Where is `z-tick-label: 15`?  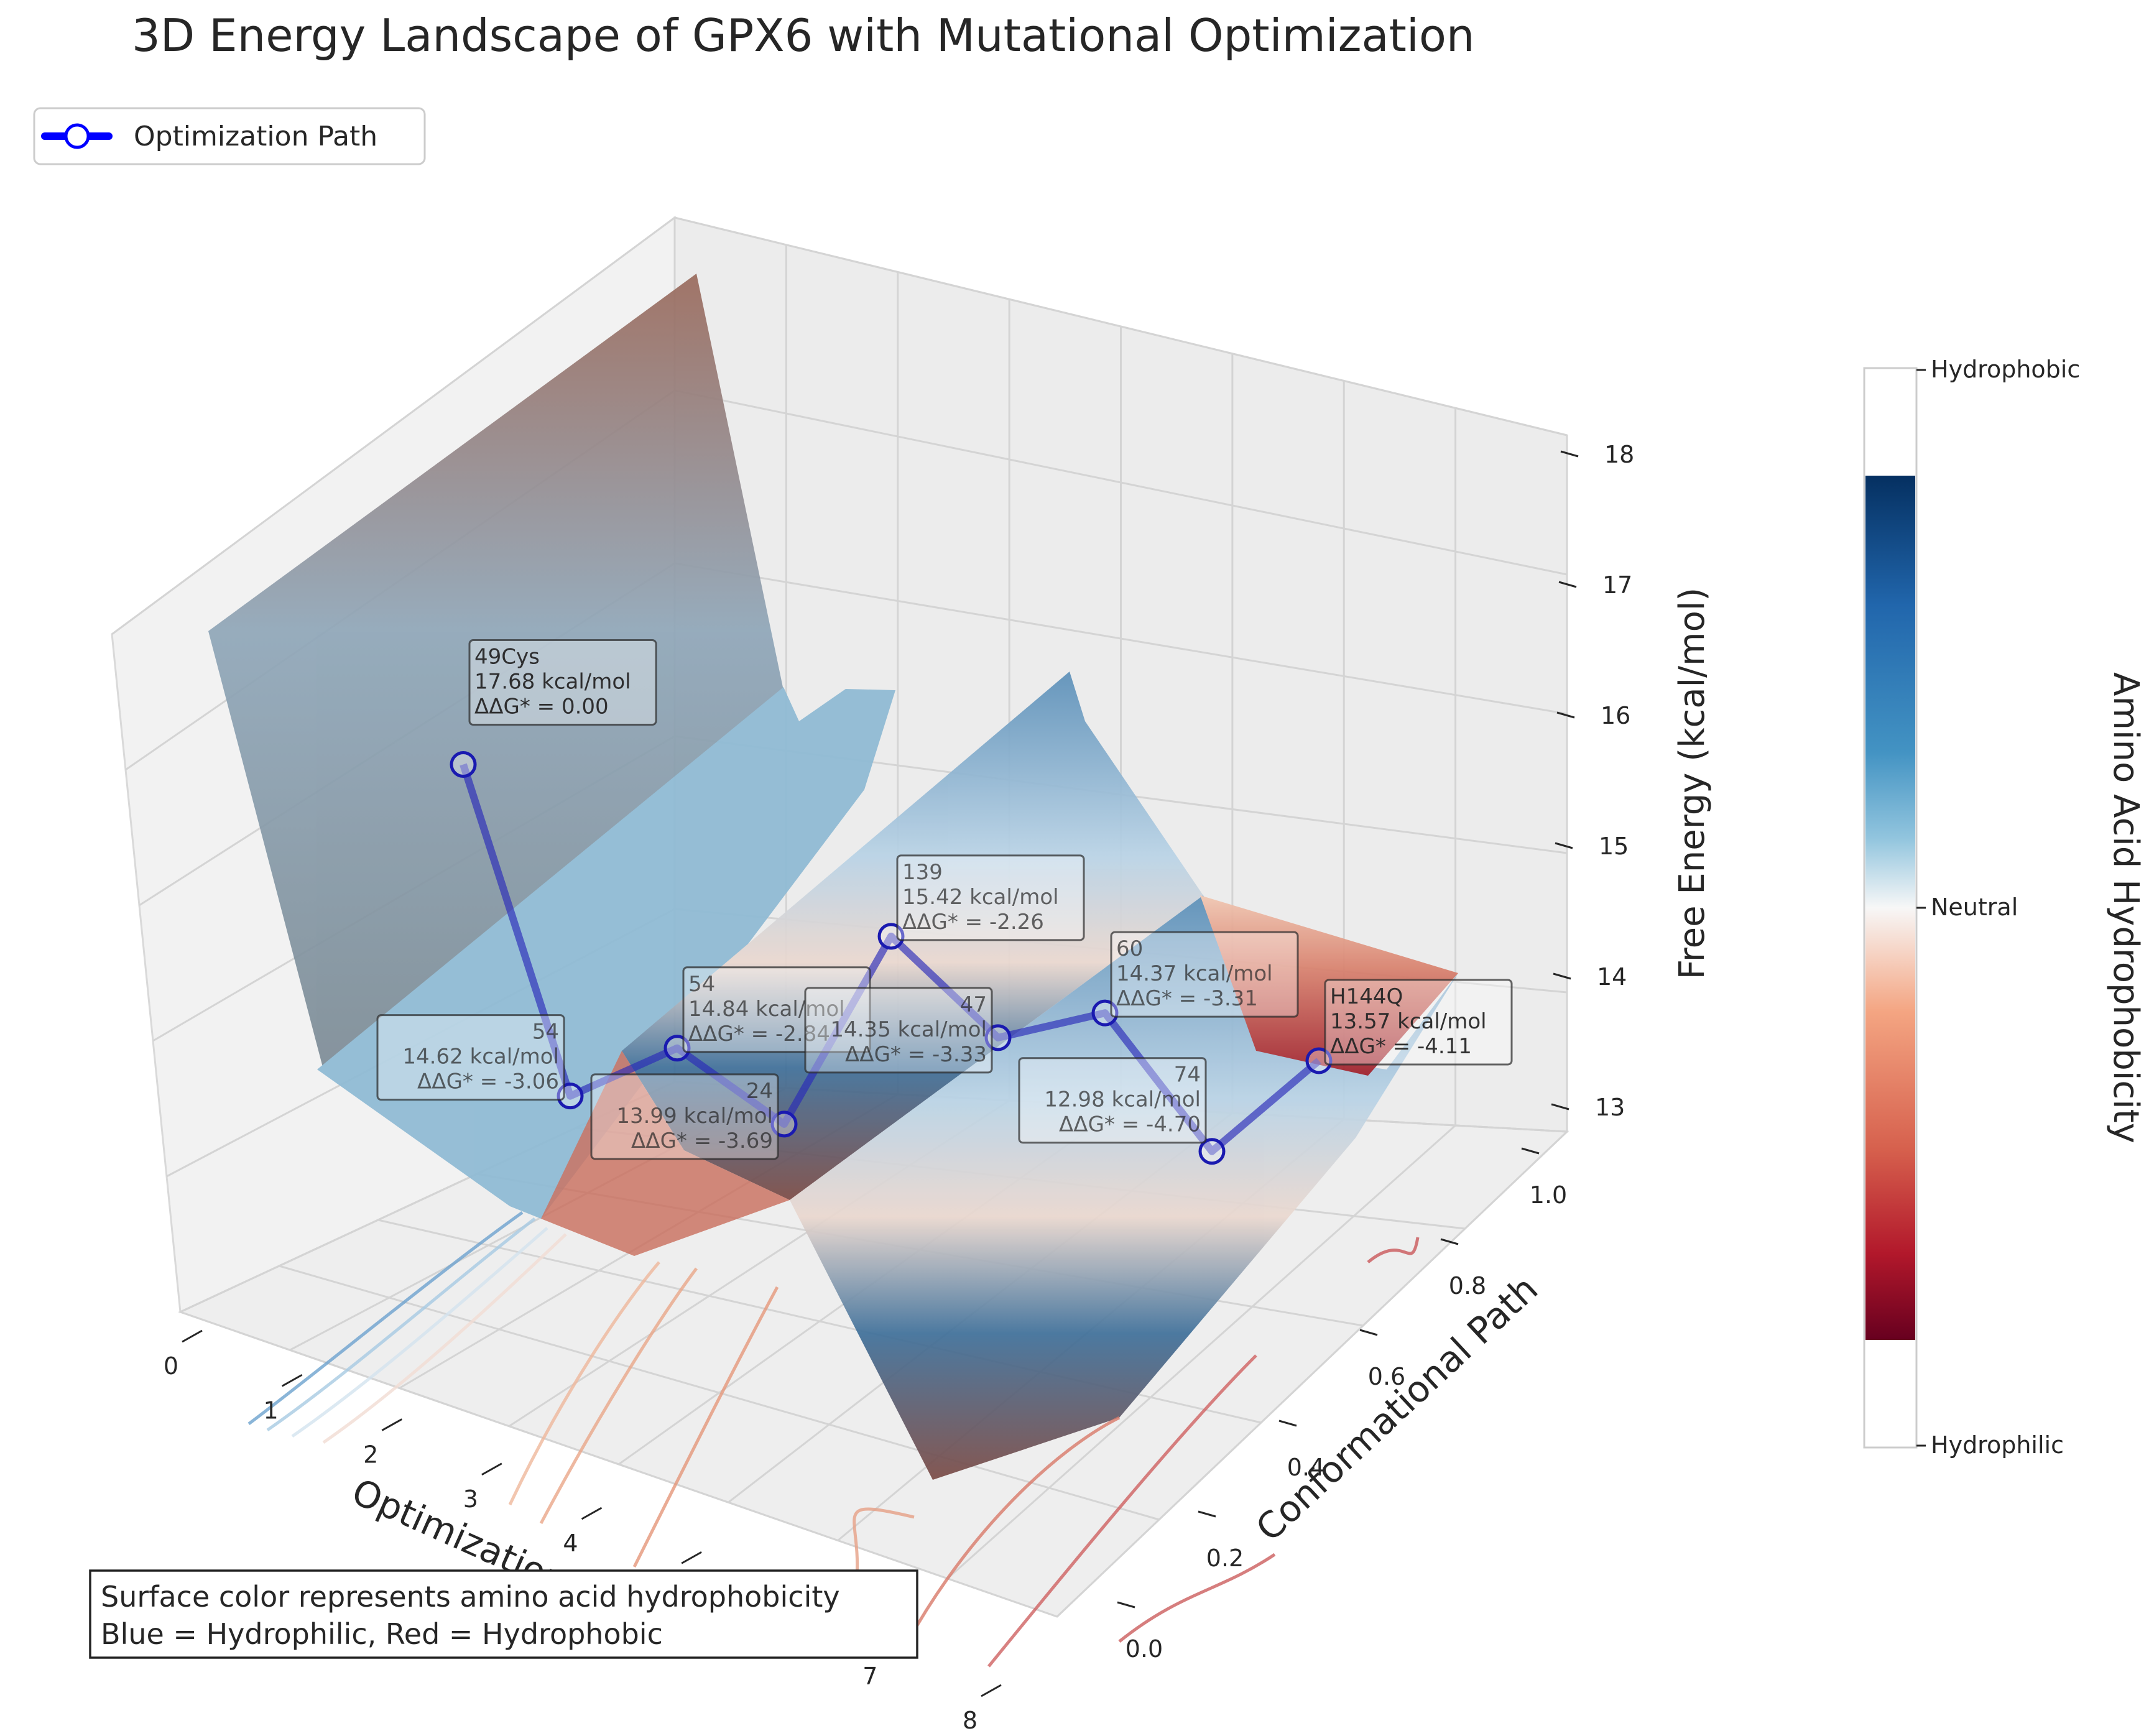 z-tick-label: 15 is located at coordinates (1614, 846).